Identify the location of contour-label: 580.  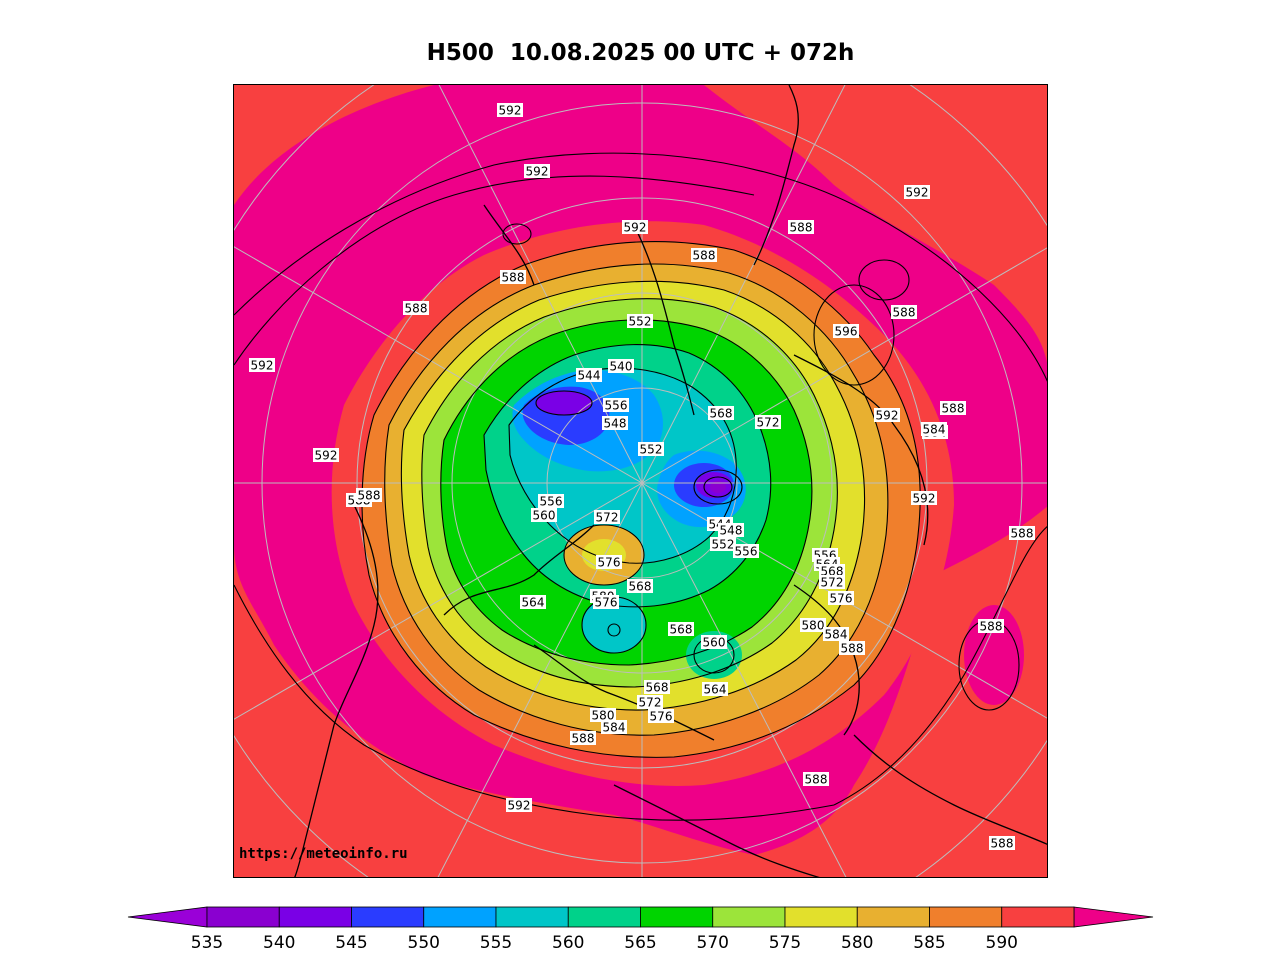
(813, 625).